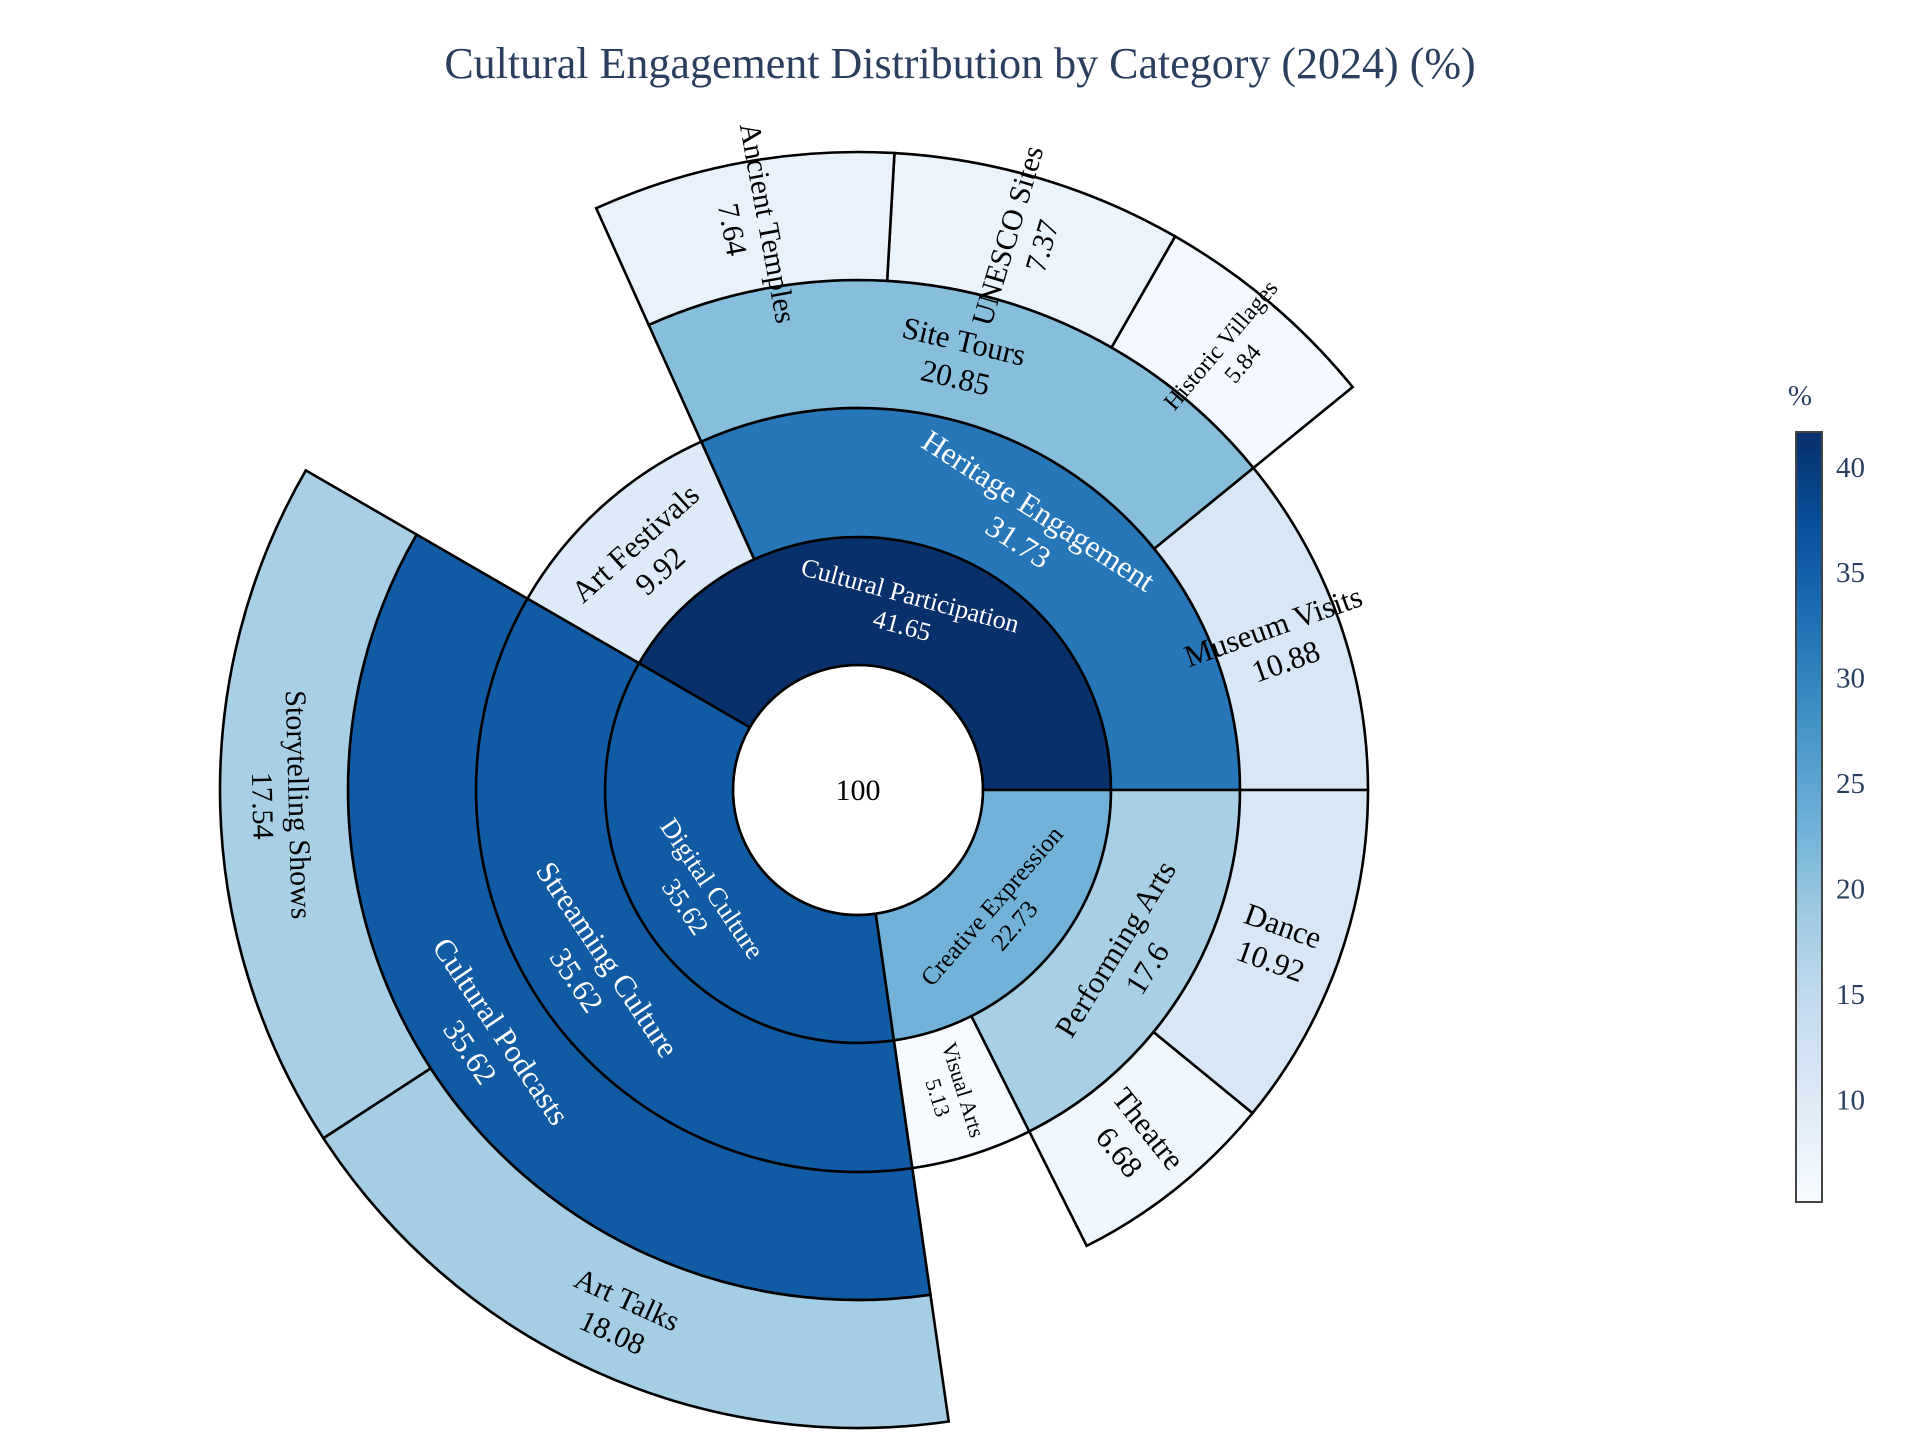  What do you see at coordinates (858, 790) in the screenshot?
I see `root-value-label: 100` at bounding box center [858, 790].